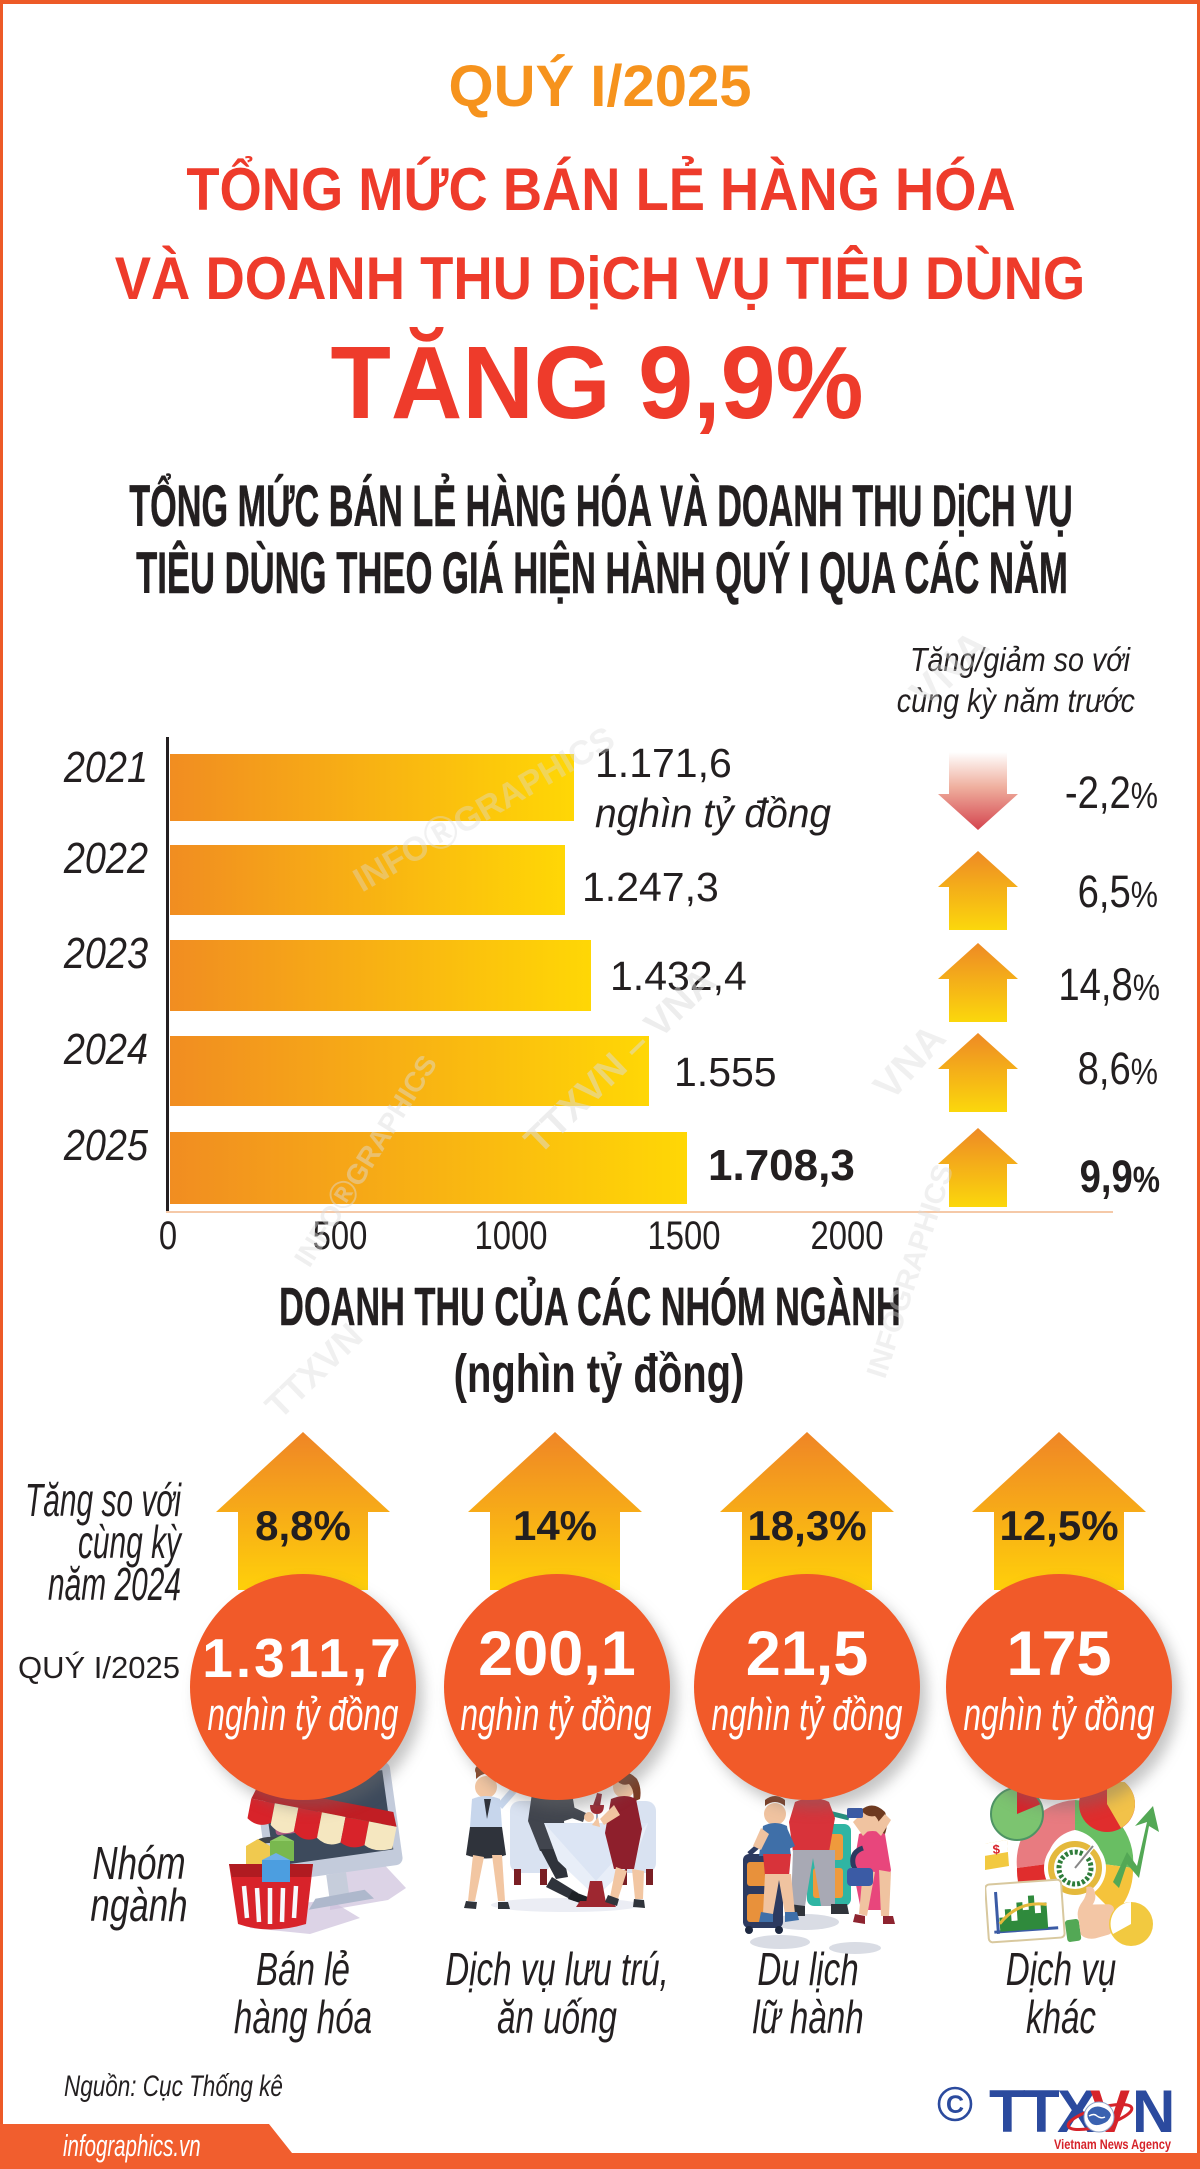 This screenshot has width=1200, height=2169. I want to click on svg-text: Vietnam News Agency, so click(1112, 2144).